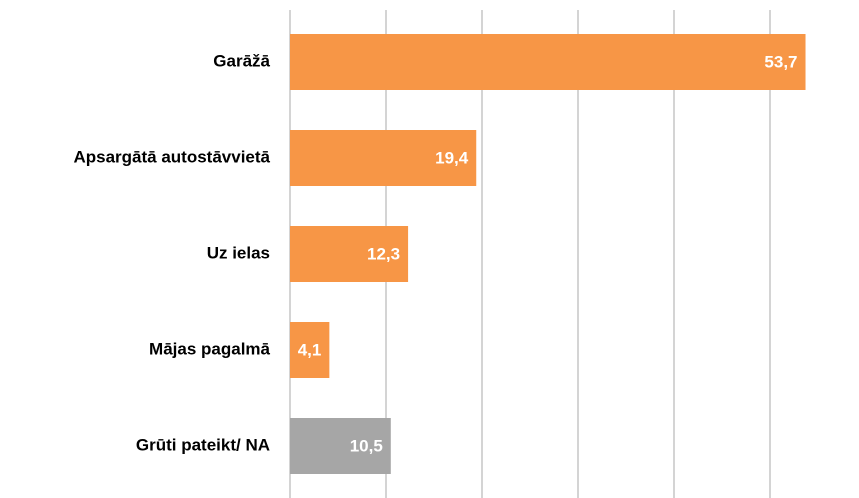  What do you see at coordinates (383, 253) in the screenshot?
I see `data-label: 12,3` at bounding box center [383, 253].